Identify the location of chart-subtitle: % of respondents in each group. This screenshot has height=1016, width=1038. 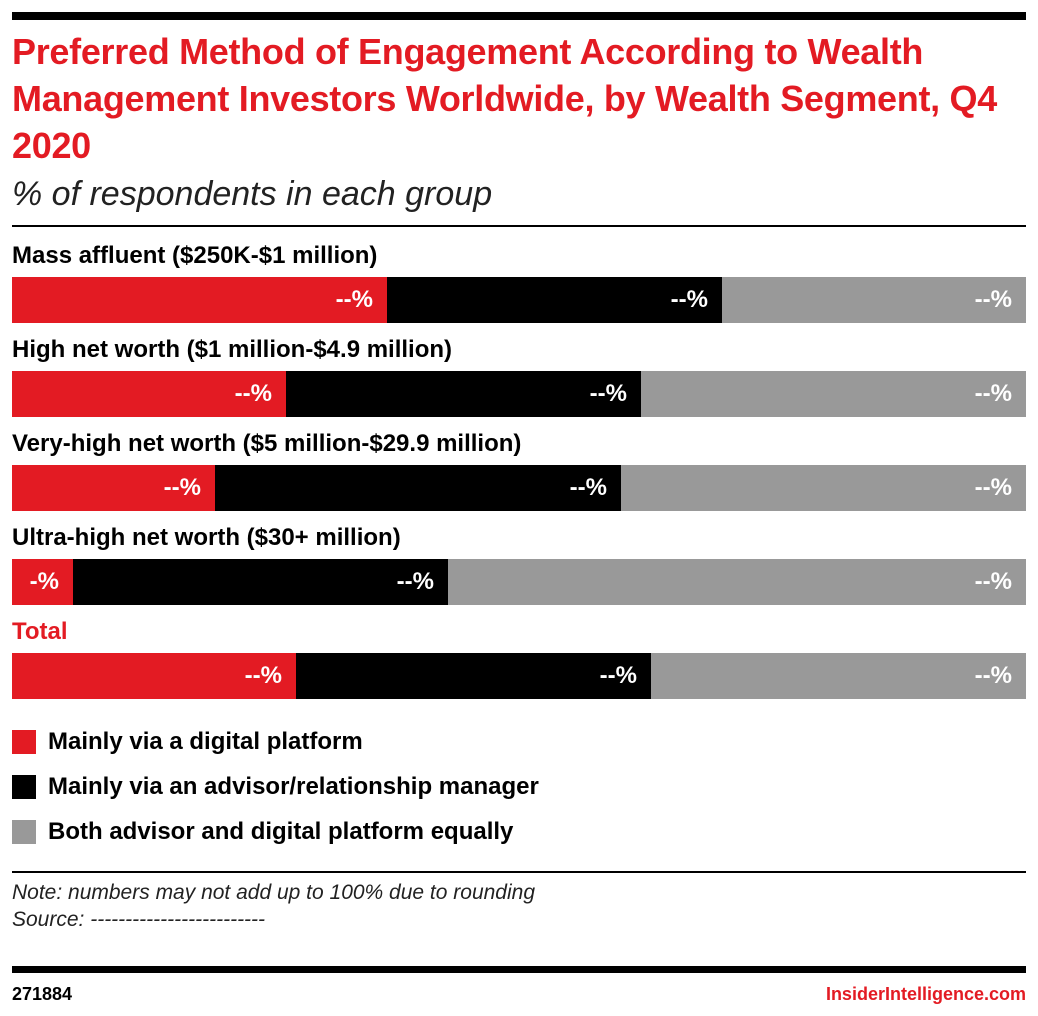
(252, 194).